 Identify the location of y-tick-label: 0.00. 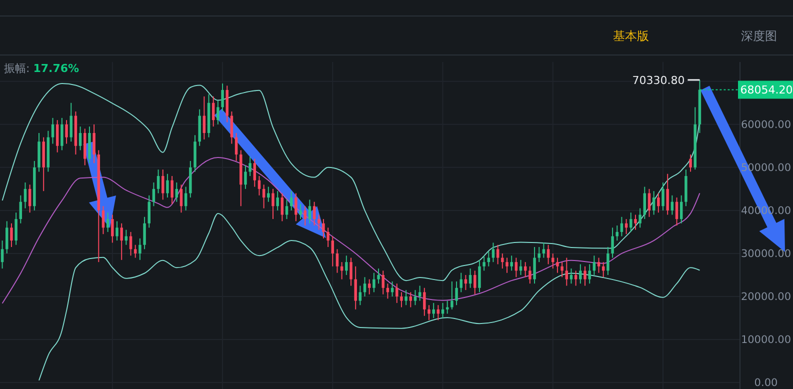
(766, 383).